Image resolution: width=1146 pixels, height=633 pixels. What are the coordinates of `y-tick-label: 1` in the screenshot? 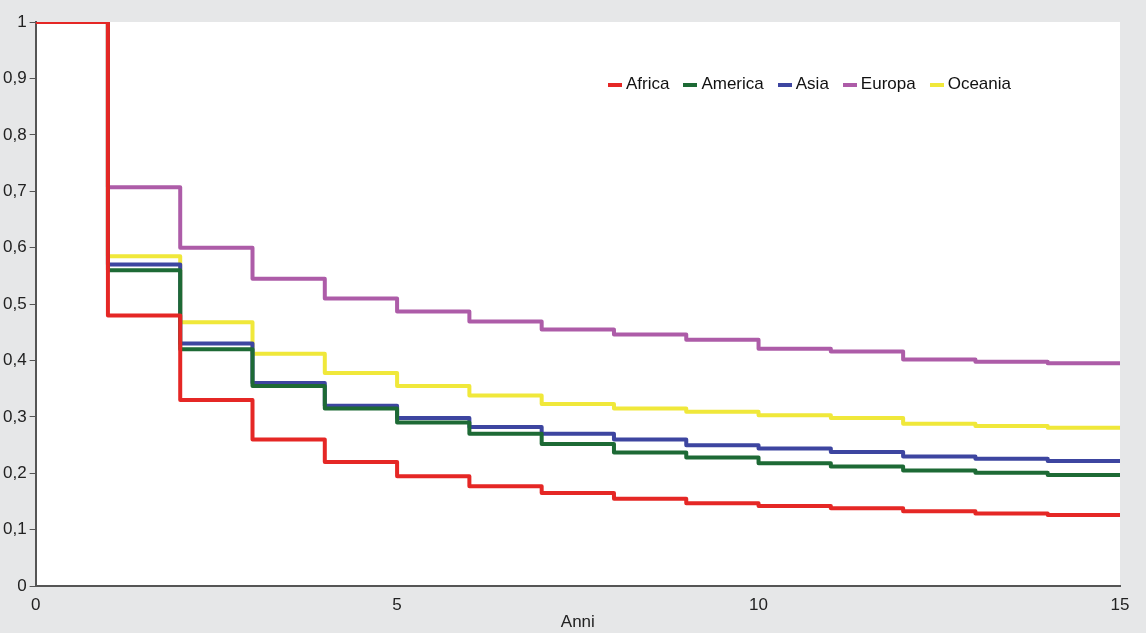 It's located at (22, 21).